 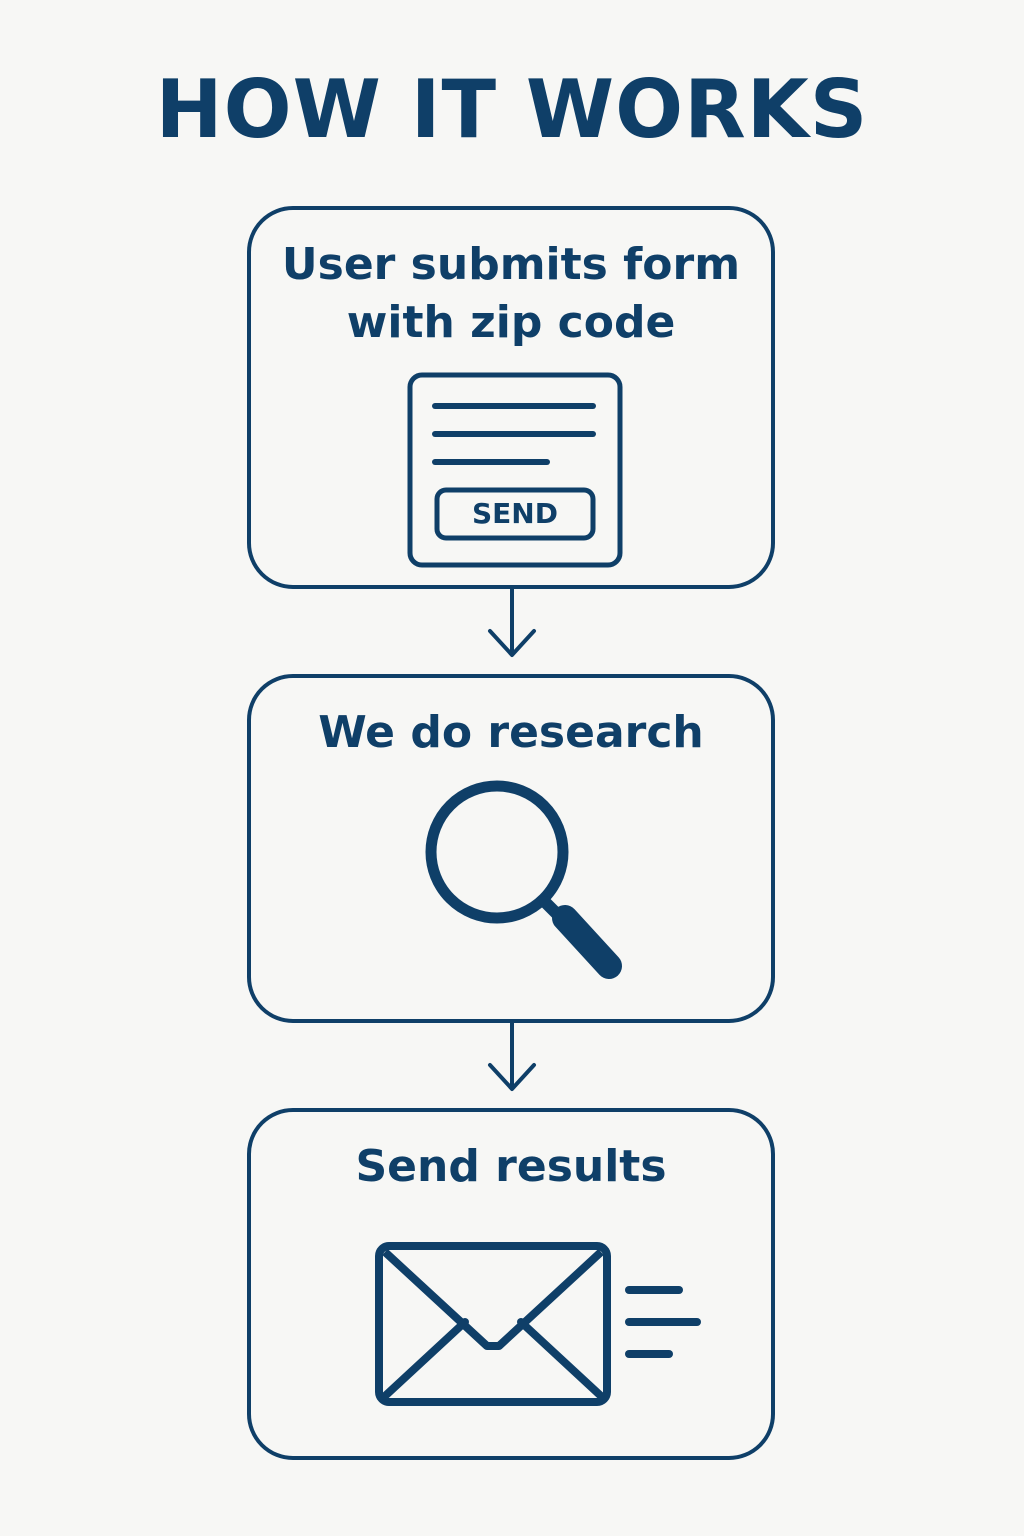 I want to click on step-submit-form: User submits form with zip code SEND, so click(x=511, y=397).